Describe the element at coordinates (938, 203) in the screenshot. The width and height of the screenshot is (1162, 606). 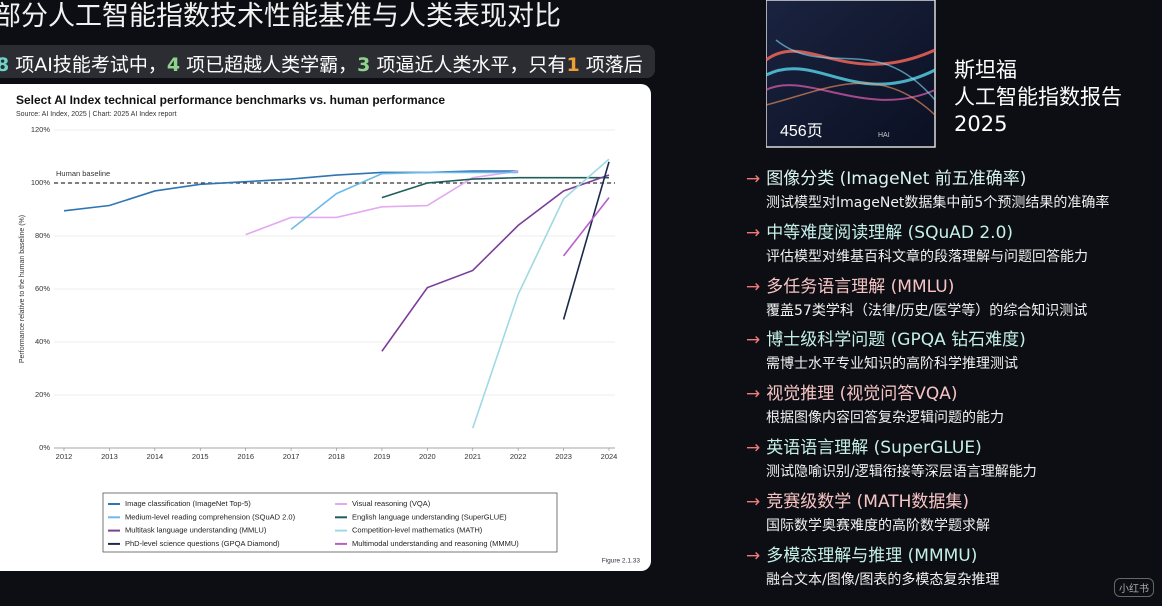
I see `item-desc: 测试模型对ImageNet数据集中前5个预测结果的准确率` at that location.